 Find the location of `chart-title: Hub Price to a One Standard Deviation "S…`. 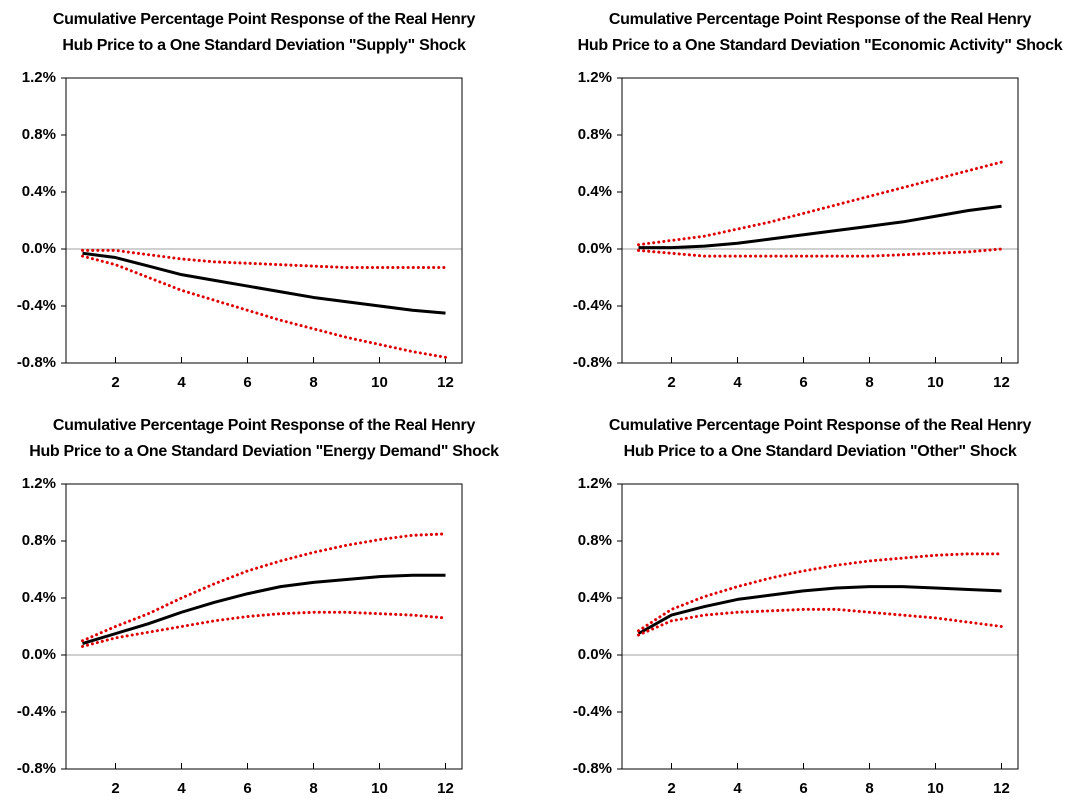

chart-title: Hub Price to a One Standard Deviation "S… is located at coordinates (264, 45).